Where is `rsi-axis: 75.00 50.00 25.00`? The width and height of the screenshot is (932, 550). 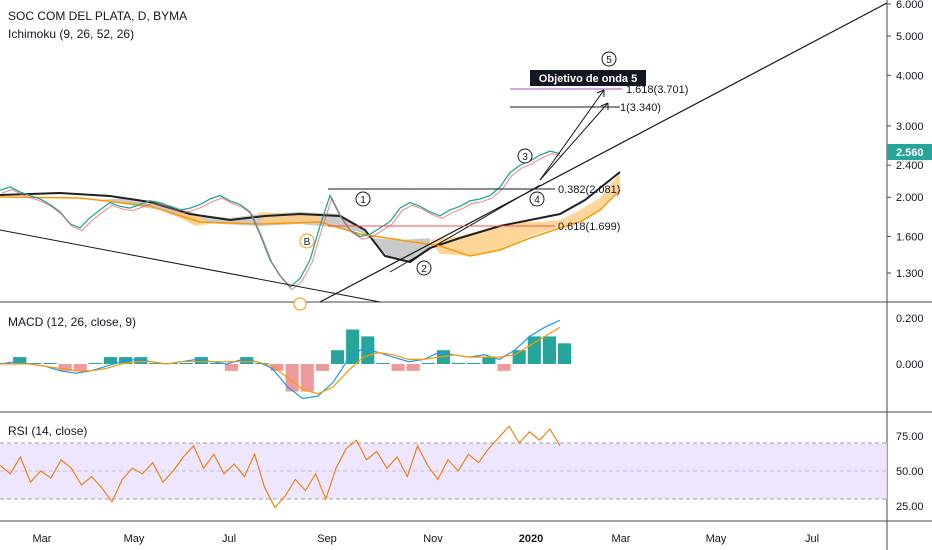
rsi-axis: 75.00 50.00 25.00 is located at coordinates (910, 472).